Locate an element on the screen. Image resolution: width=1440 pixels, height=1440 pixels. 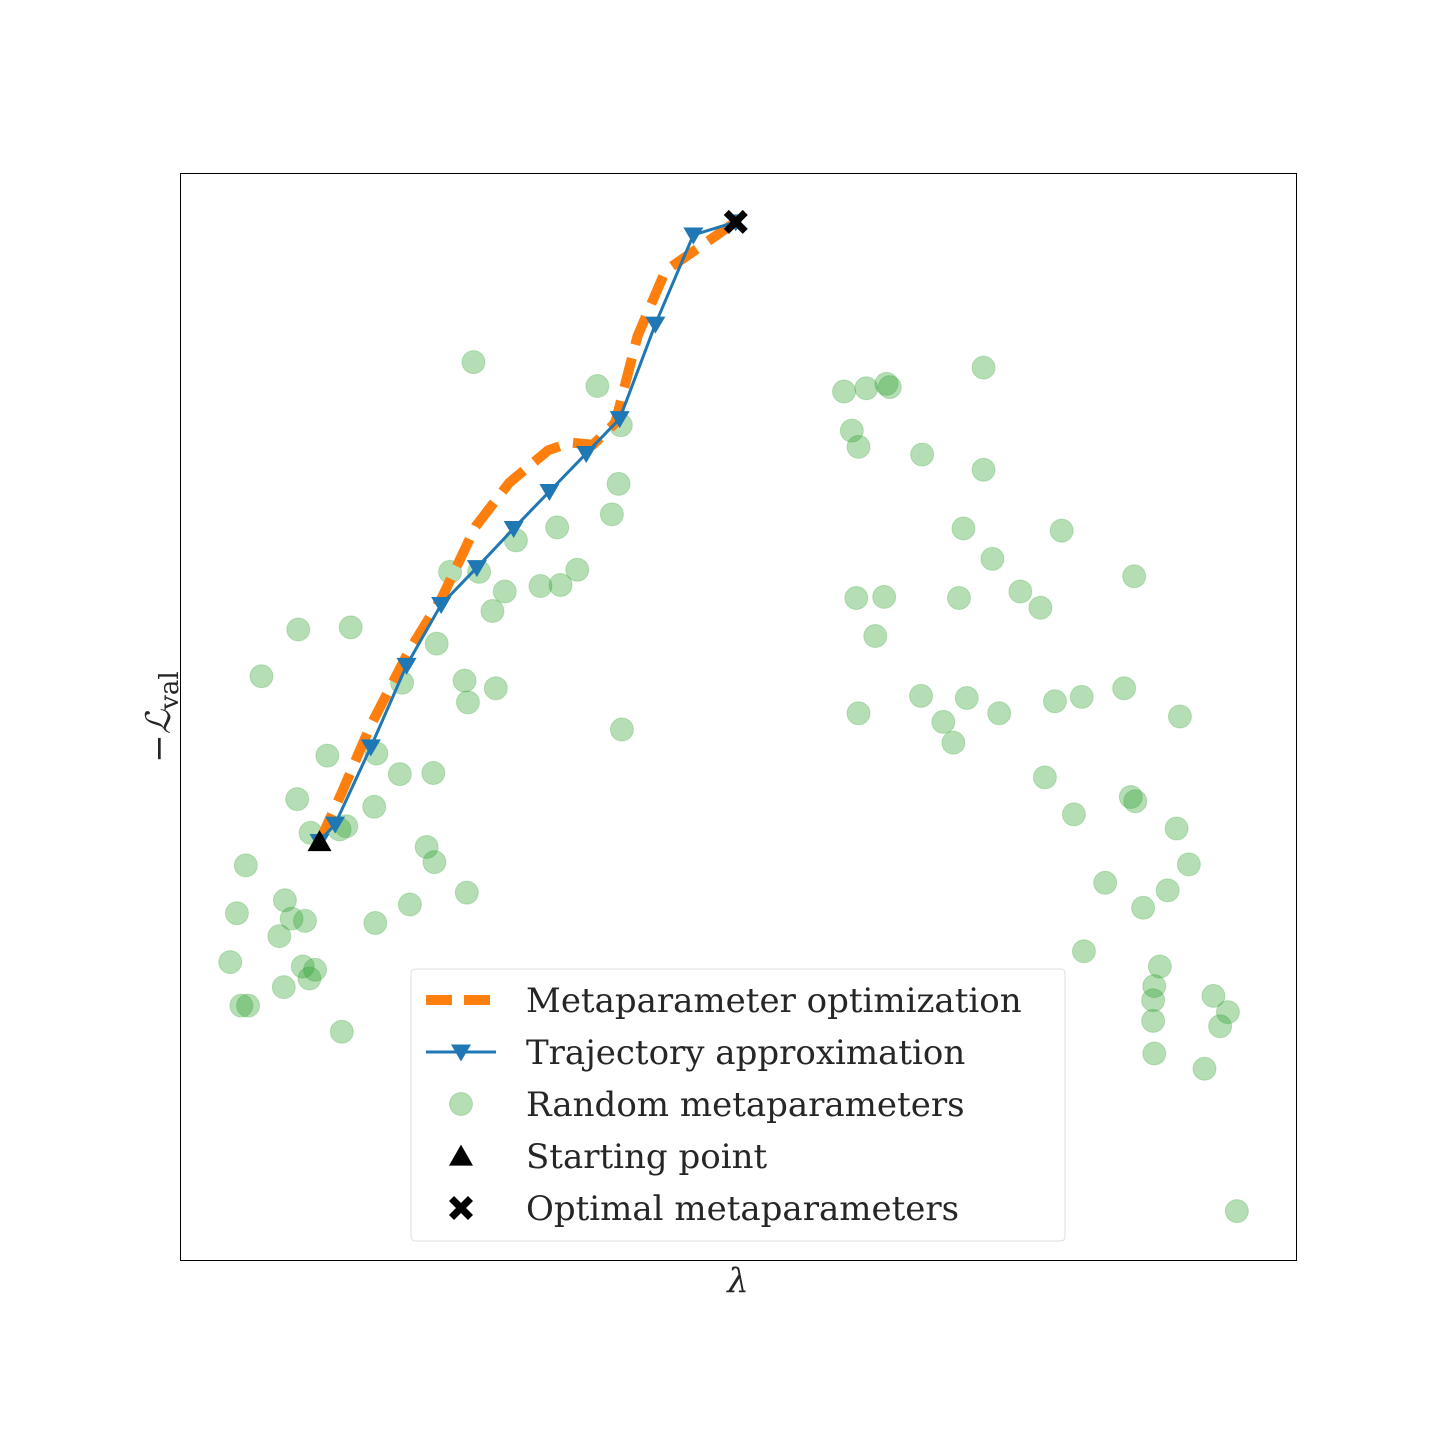
y-axis-label-subscript: val is located at coordinates (170, 691).